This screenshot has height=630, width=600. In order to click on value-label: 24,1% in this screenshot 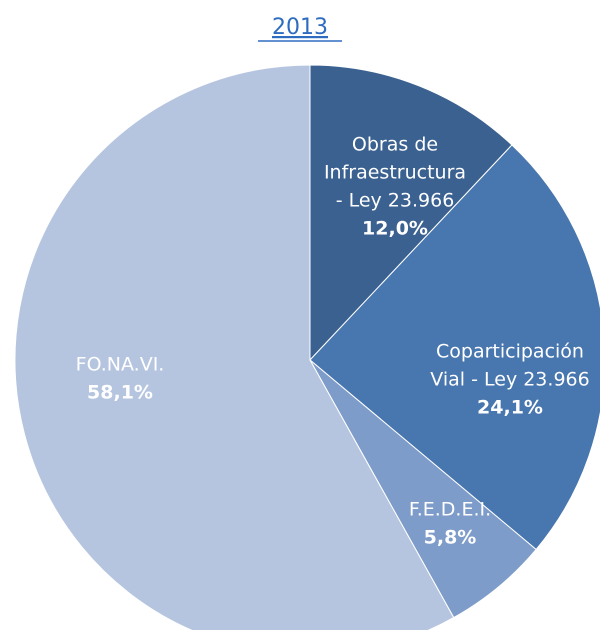, I will do `click(510, 408)`.